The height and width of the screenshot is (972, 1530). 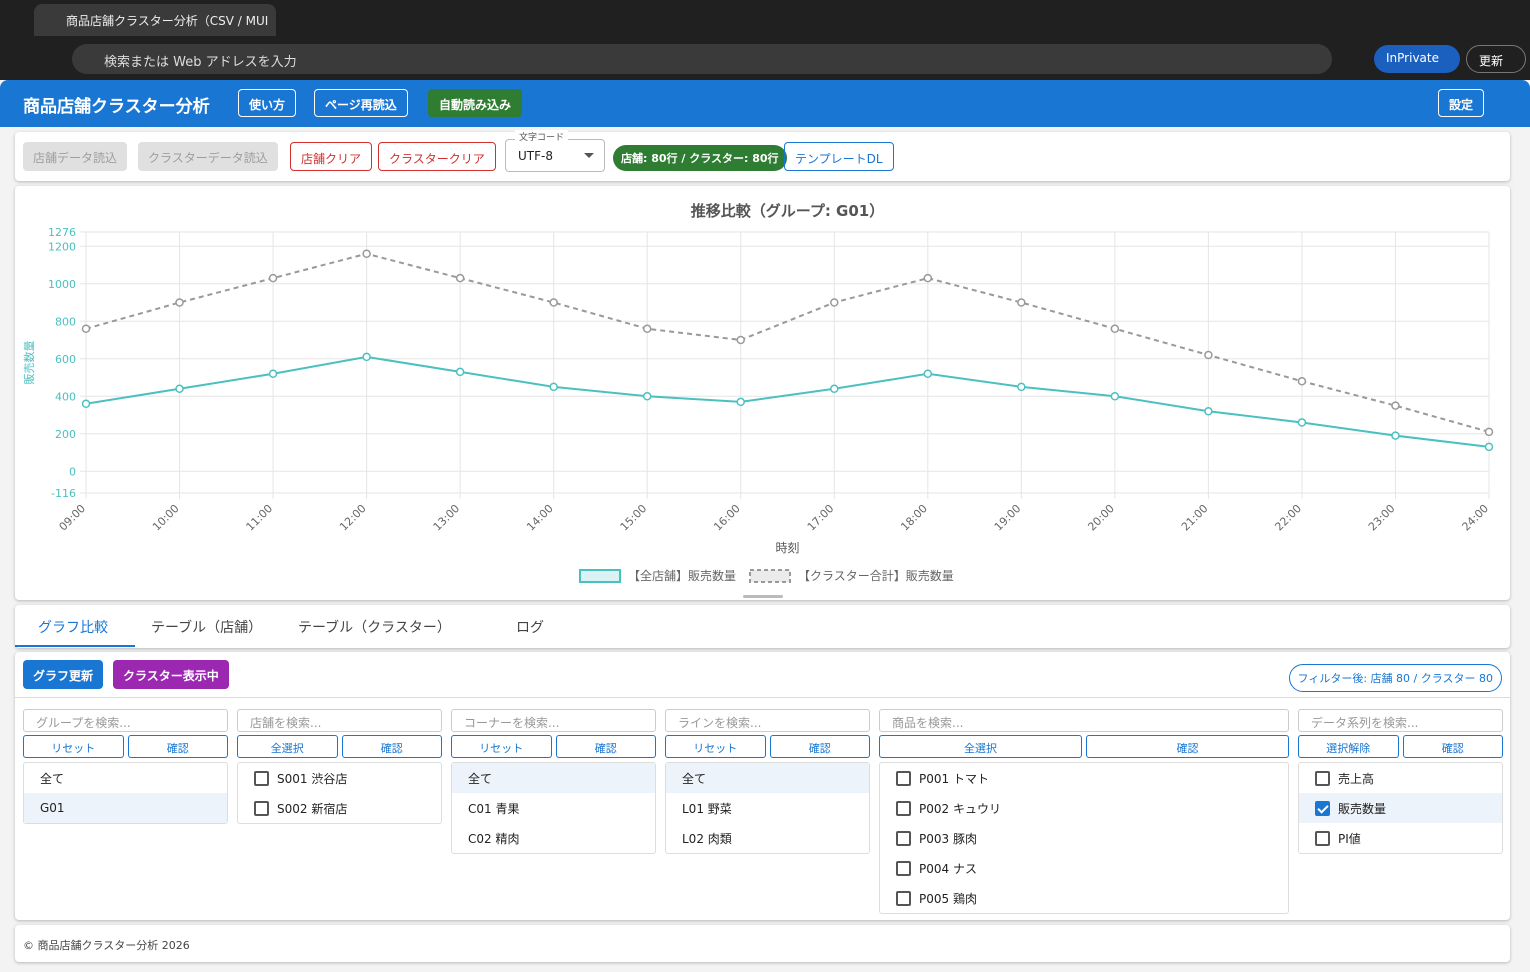 I want to click on y-tick-label: 1276, so click(x=62, y=232).